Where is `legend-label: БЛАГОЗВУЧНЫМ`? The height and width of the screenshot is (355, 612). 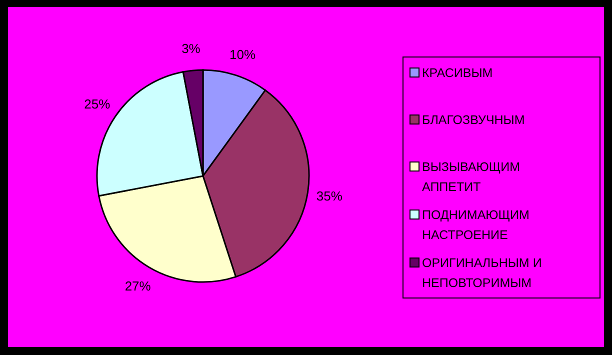 legend-label: БЛАГОЗВУЧНЫМ is located at coordinates (473, 120).